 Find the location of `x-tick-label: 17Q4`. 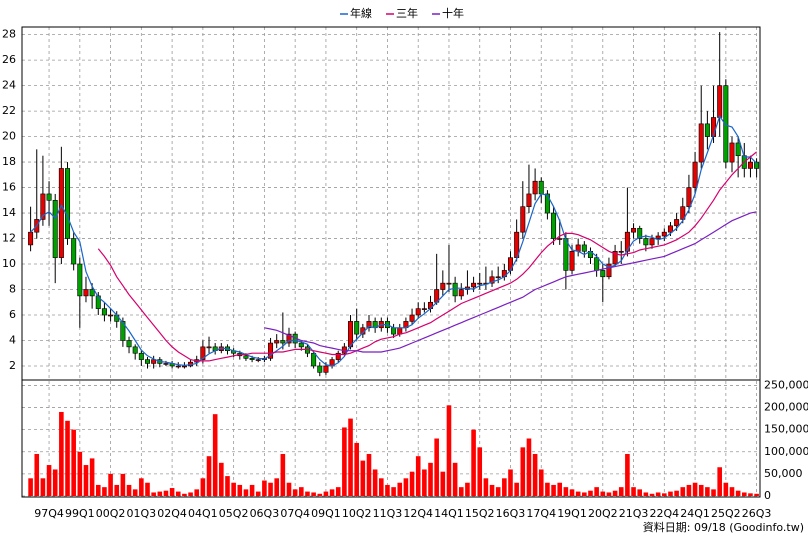

x-tick-label: 17Q4 is located at coordinates (541, 513).